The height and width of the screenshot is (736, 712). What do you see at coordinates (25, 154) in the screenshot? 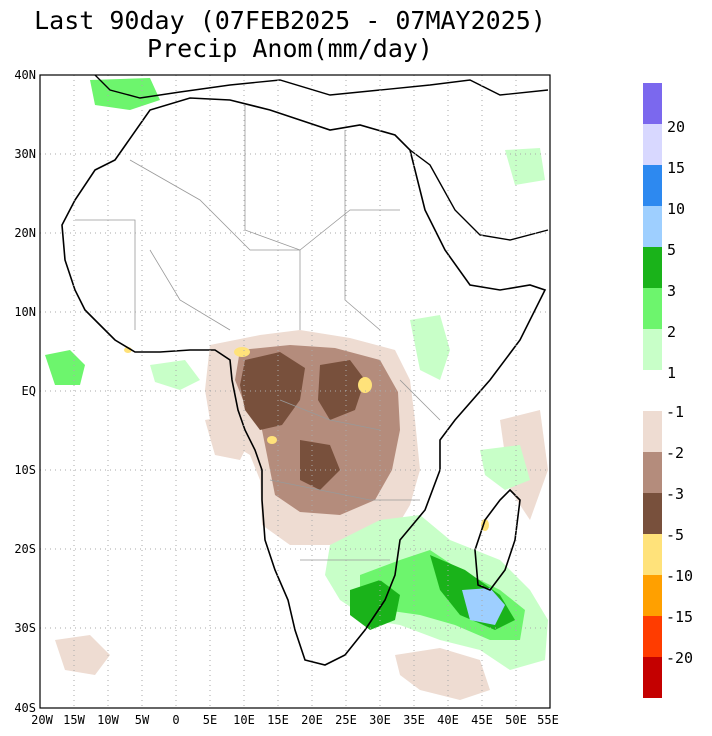
I see `lat-label-30n: 30N` at bounding box center [25, 154].